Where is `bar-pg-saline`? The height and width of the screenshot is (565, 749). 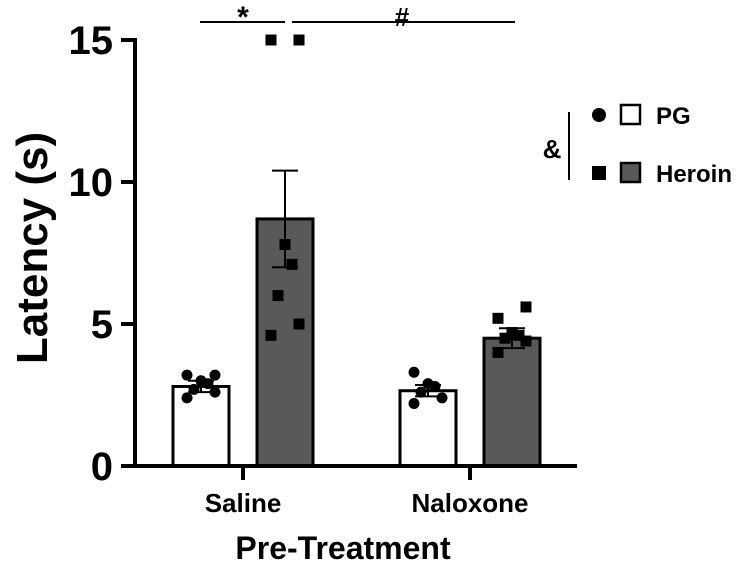
bar-pg-saline is located at coordinates (201, 426).